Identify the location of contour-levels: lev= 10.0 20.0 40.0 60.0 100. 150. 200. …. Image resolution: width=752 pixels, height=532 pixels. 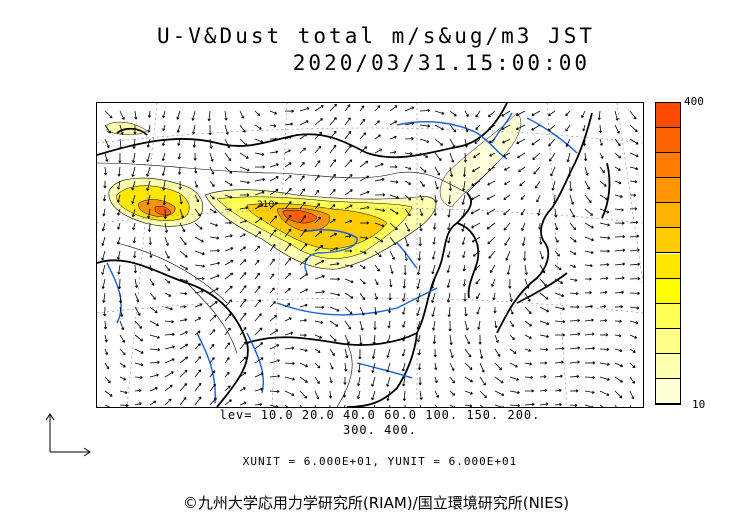
(380, 423).